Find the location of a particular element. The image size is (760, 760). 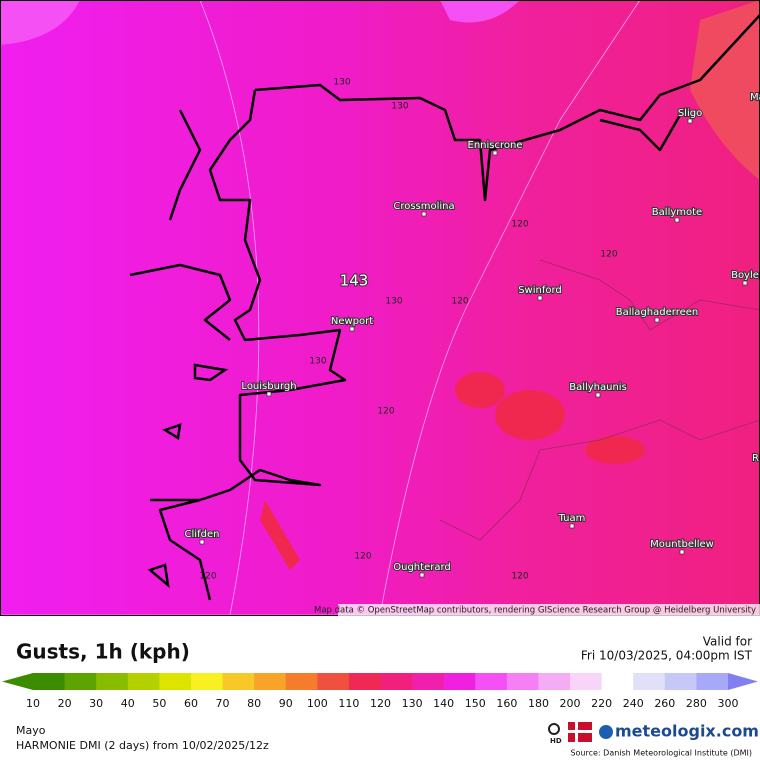

scale-label: 150 is located at coordinates (475, 703).